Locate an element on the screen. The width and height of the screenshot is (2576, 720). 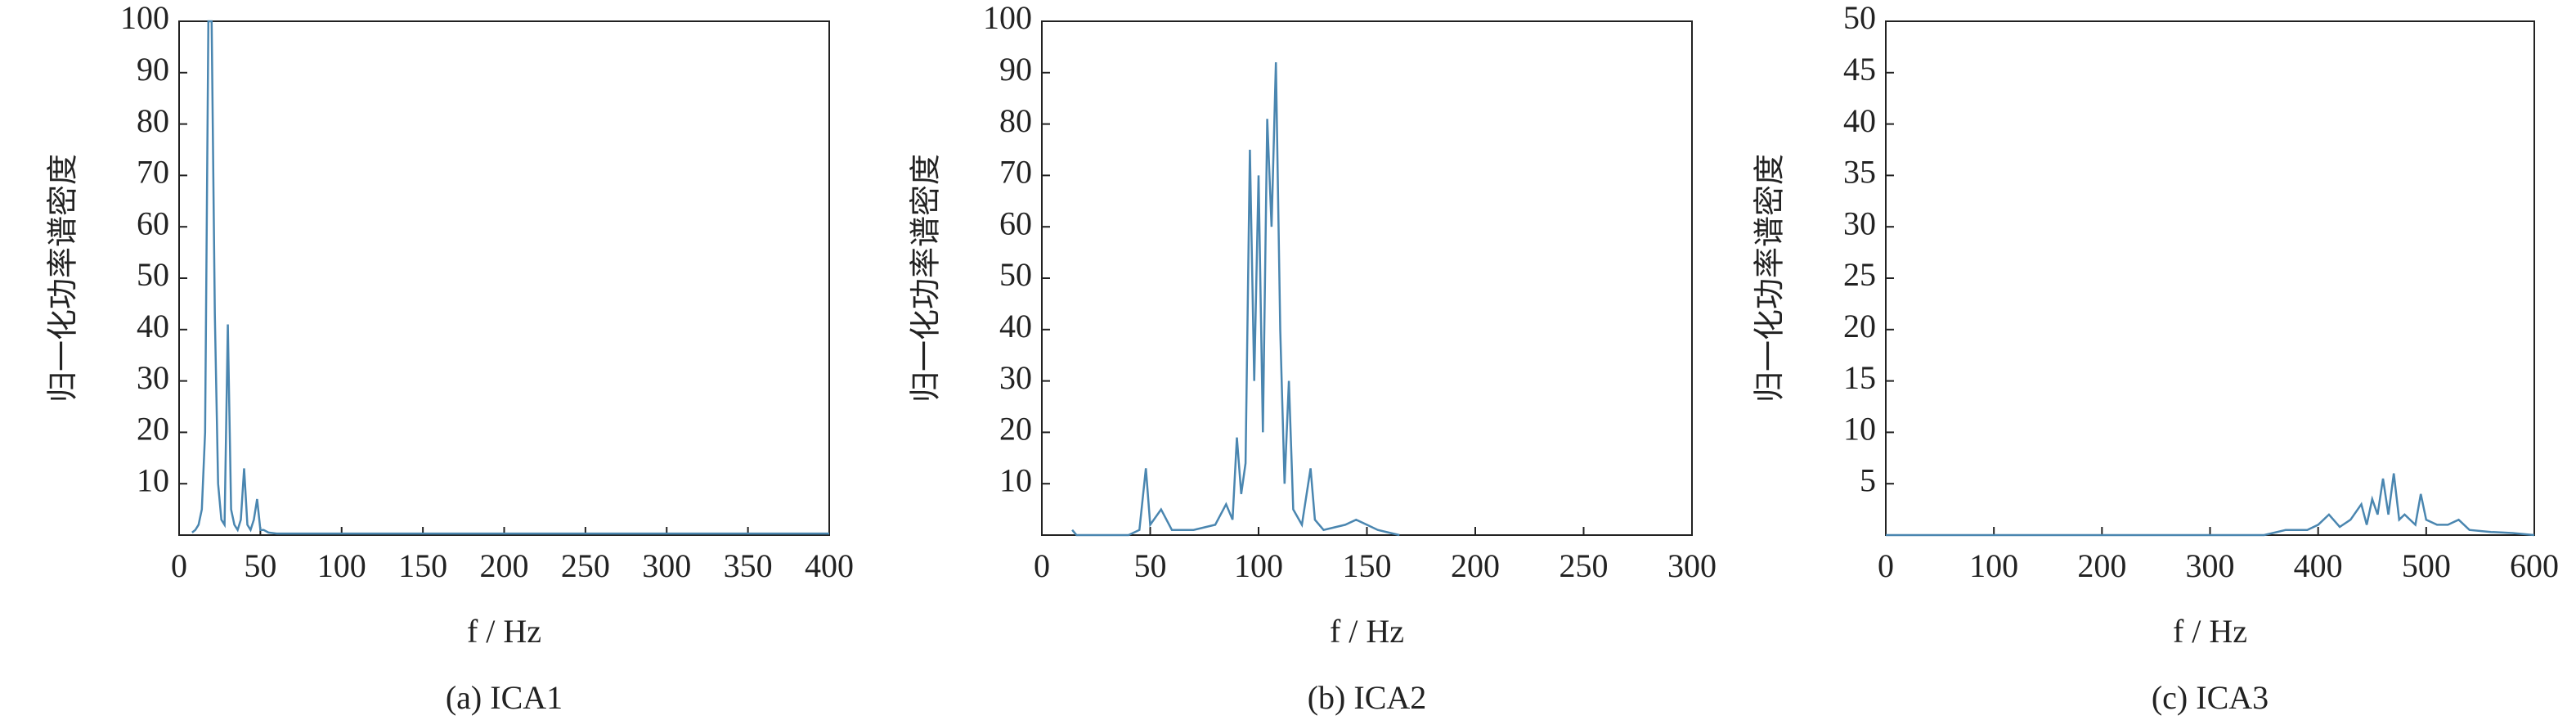
y-tick-label: 35 is located at coordinates (1859, 173).